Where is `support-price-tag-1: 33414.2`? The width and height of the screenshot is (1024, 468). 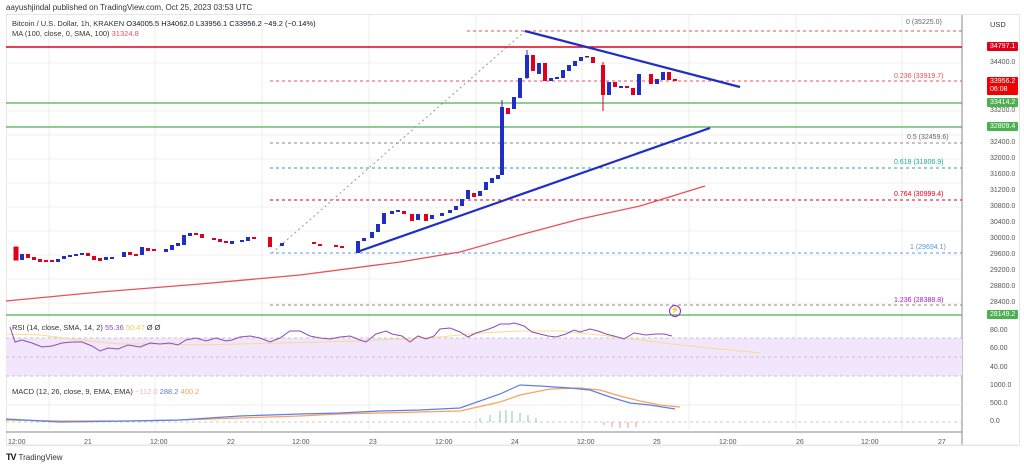 support-price-tag-1: 33414.2 is located at coordinates (1003, 102).